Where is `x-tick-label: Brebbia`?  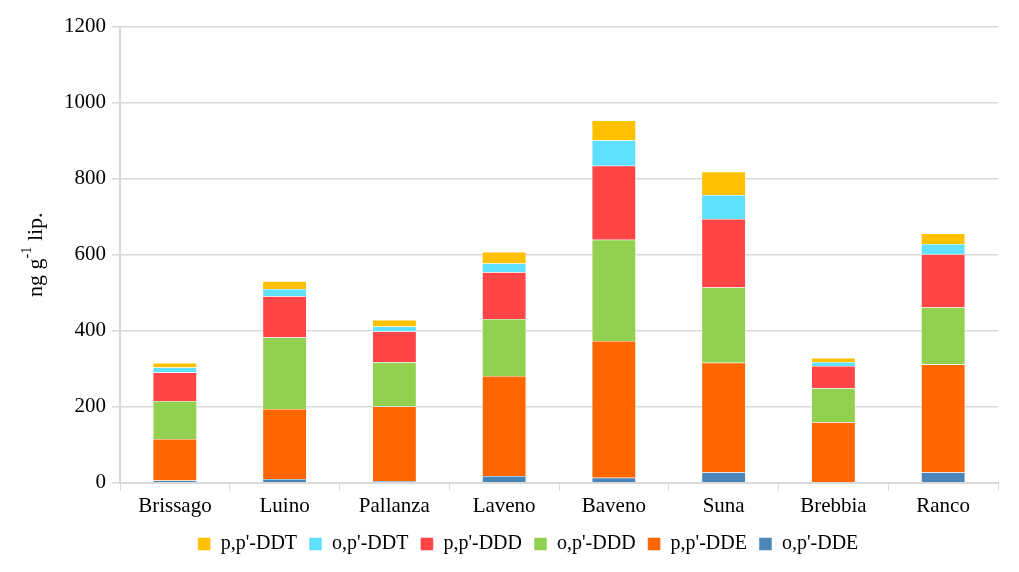 x-tick-label: Brebbia is located at coordinates (834, 504).